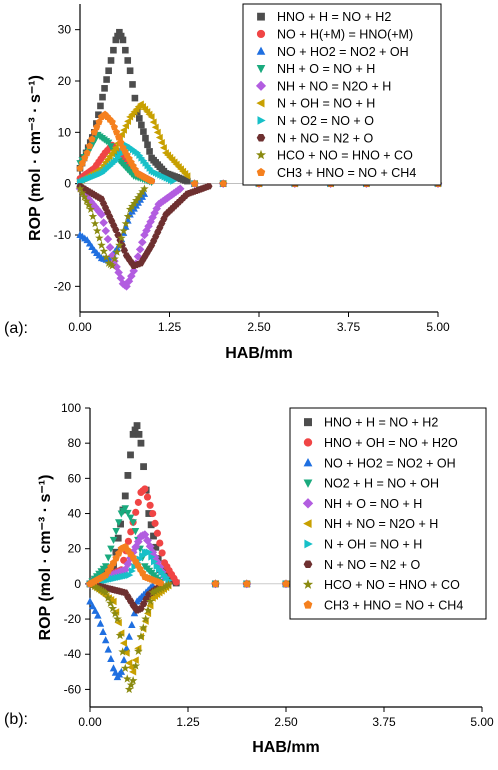  I want to click on legend-label: N + NO = N2 + O, so click(372, 565).